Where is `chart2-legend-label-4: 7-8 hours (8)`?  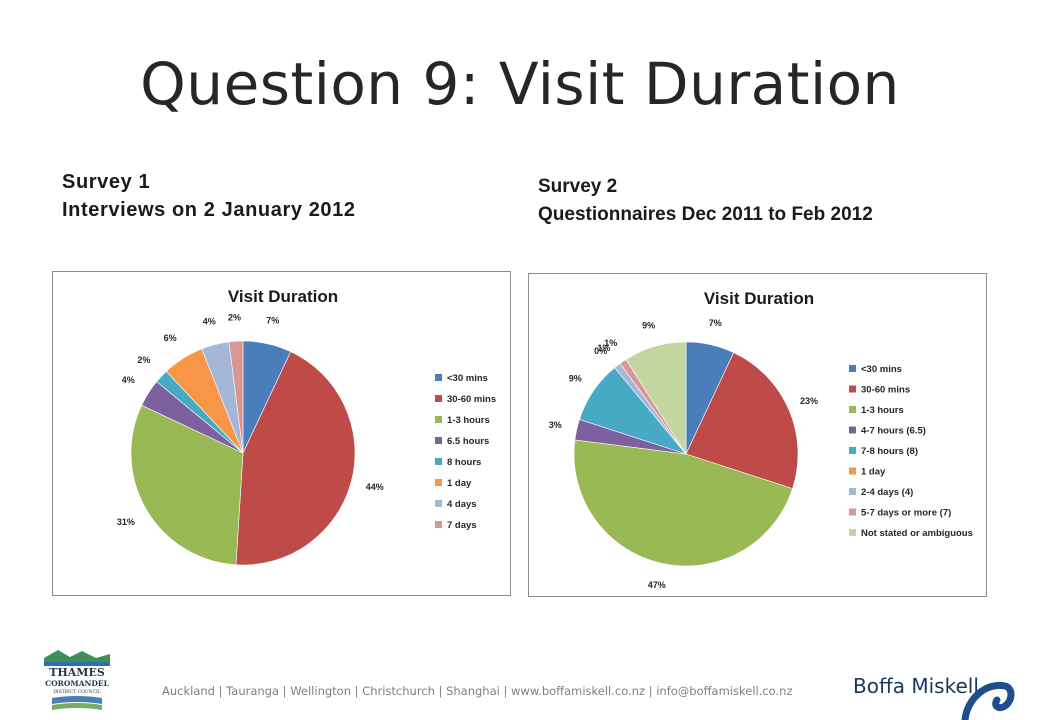 chart2-legend-label-4: 7-8 hours (8) is located at coordinates (889, 451).